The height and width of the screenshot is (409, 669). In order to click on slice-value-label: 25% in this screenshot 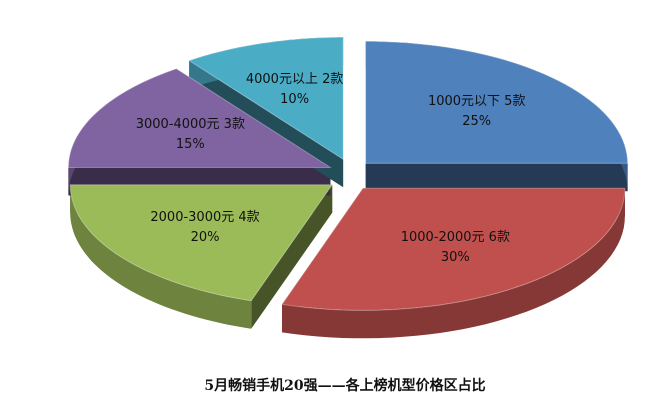, I will do `click(476, 121)`.